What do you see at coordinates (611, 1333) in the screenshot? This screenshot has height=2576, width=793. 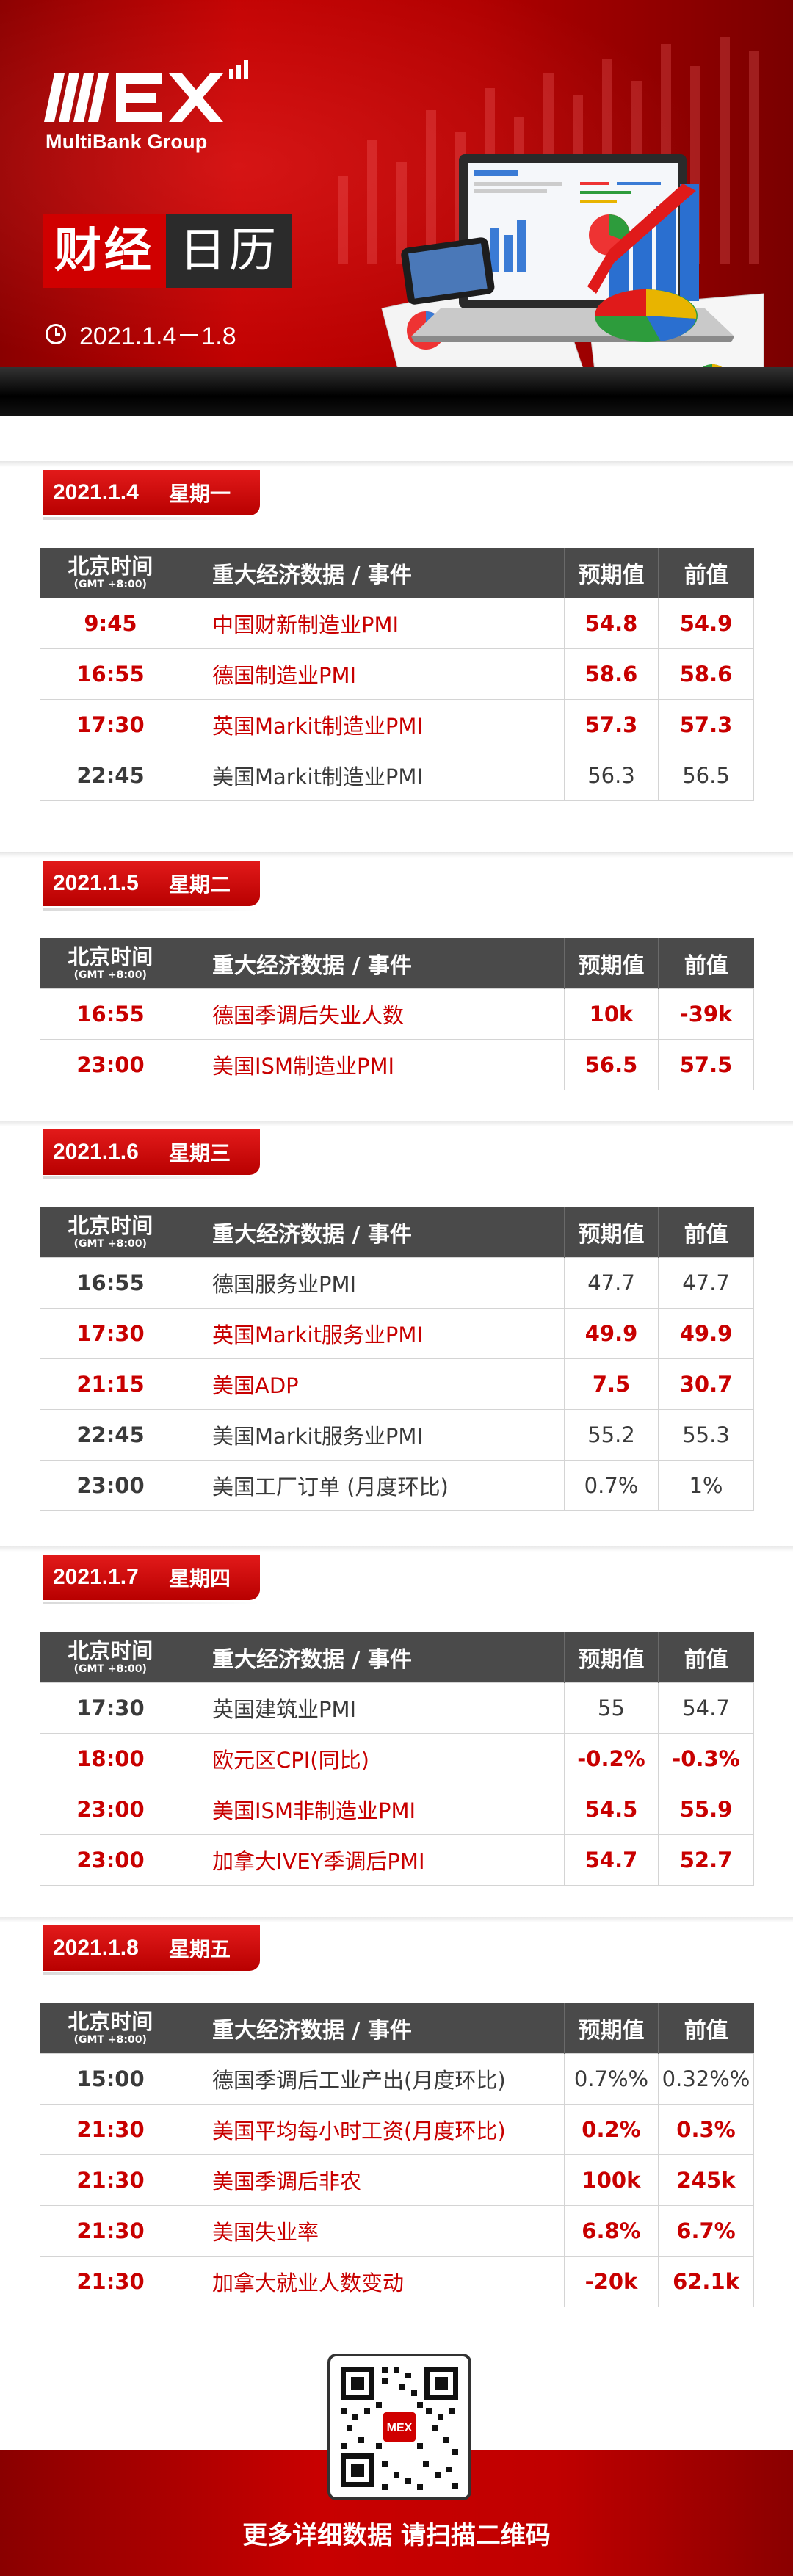 I see `event-forecast: 49.9` at bounding box center [611, 1333].